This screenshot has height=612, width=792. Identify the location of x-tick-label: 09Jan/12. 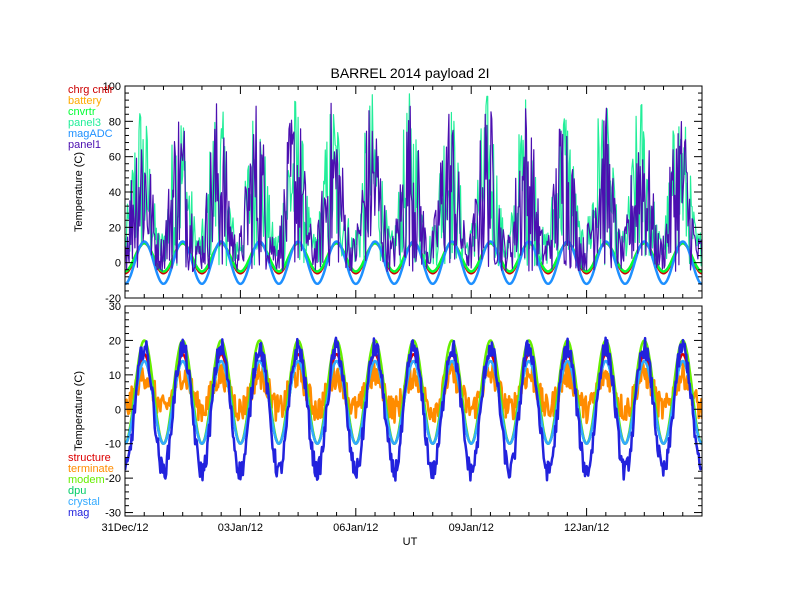
(471, 528).